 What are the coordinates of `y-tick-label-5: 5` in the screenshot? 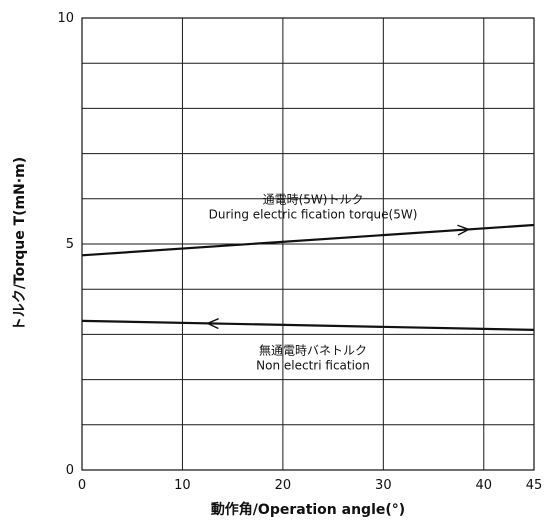 It's located at (70, 244).